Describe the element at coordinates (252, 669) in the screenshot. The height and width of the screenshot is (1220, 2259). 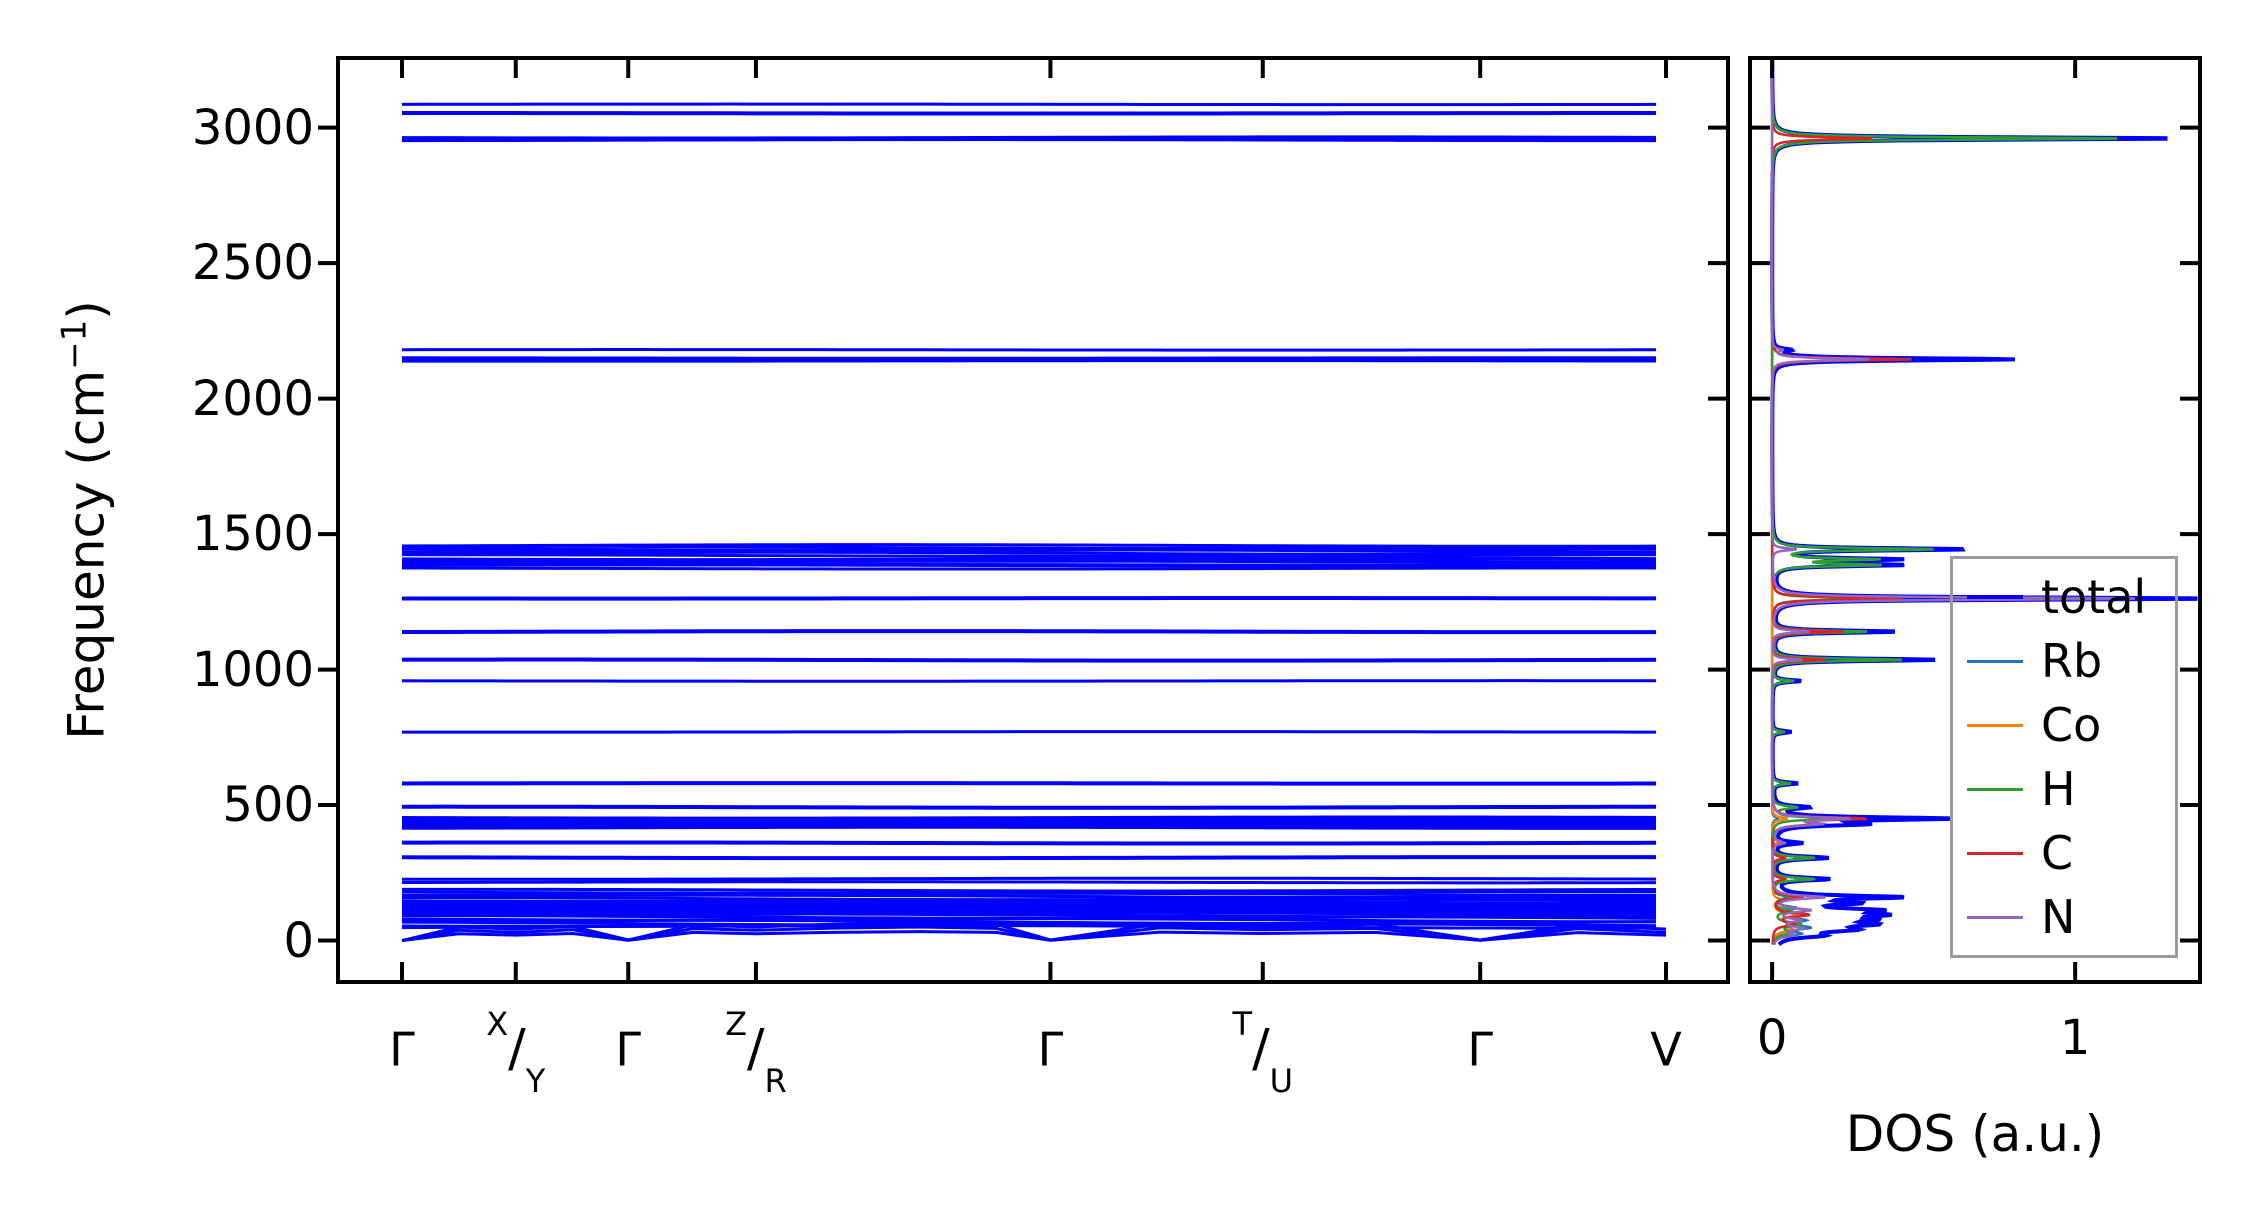
I see `y-tick-label-1000: 1000` at that location.